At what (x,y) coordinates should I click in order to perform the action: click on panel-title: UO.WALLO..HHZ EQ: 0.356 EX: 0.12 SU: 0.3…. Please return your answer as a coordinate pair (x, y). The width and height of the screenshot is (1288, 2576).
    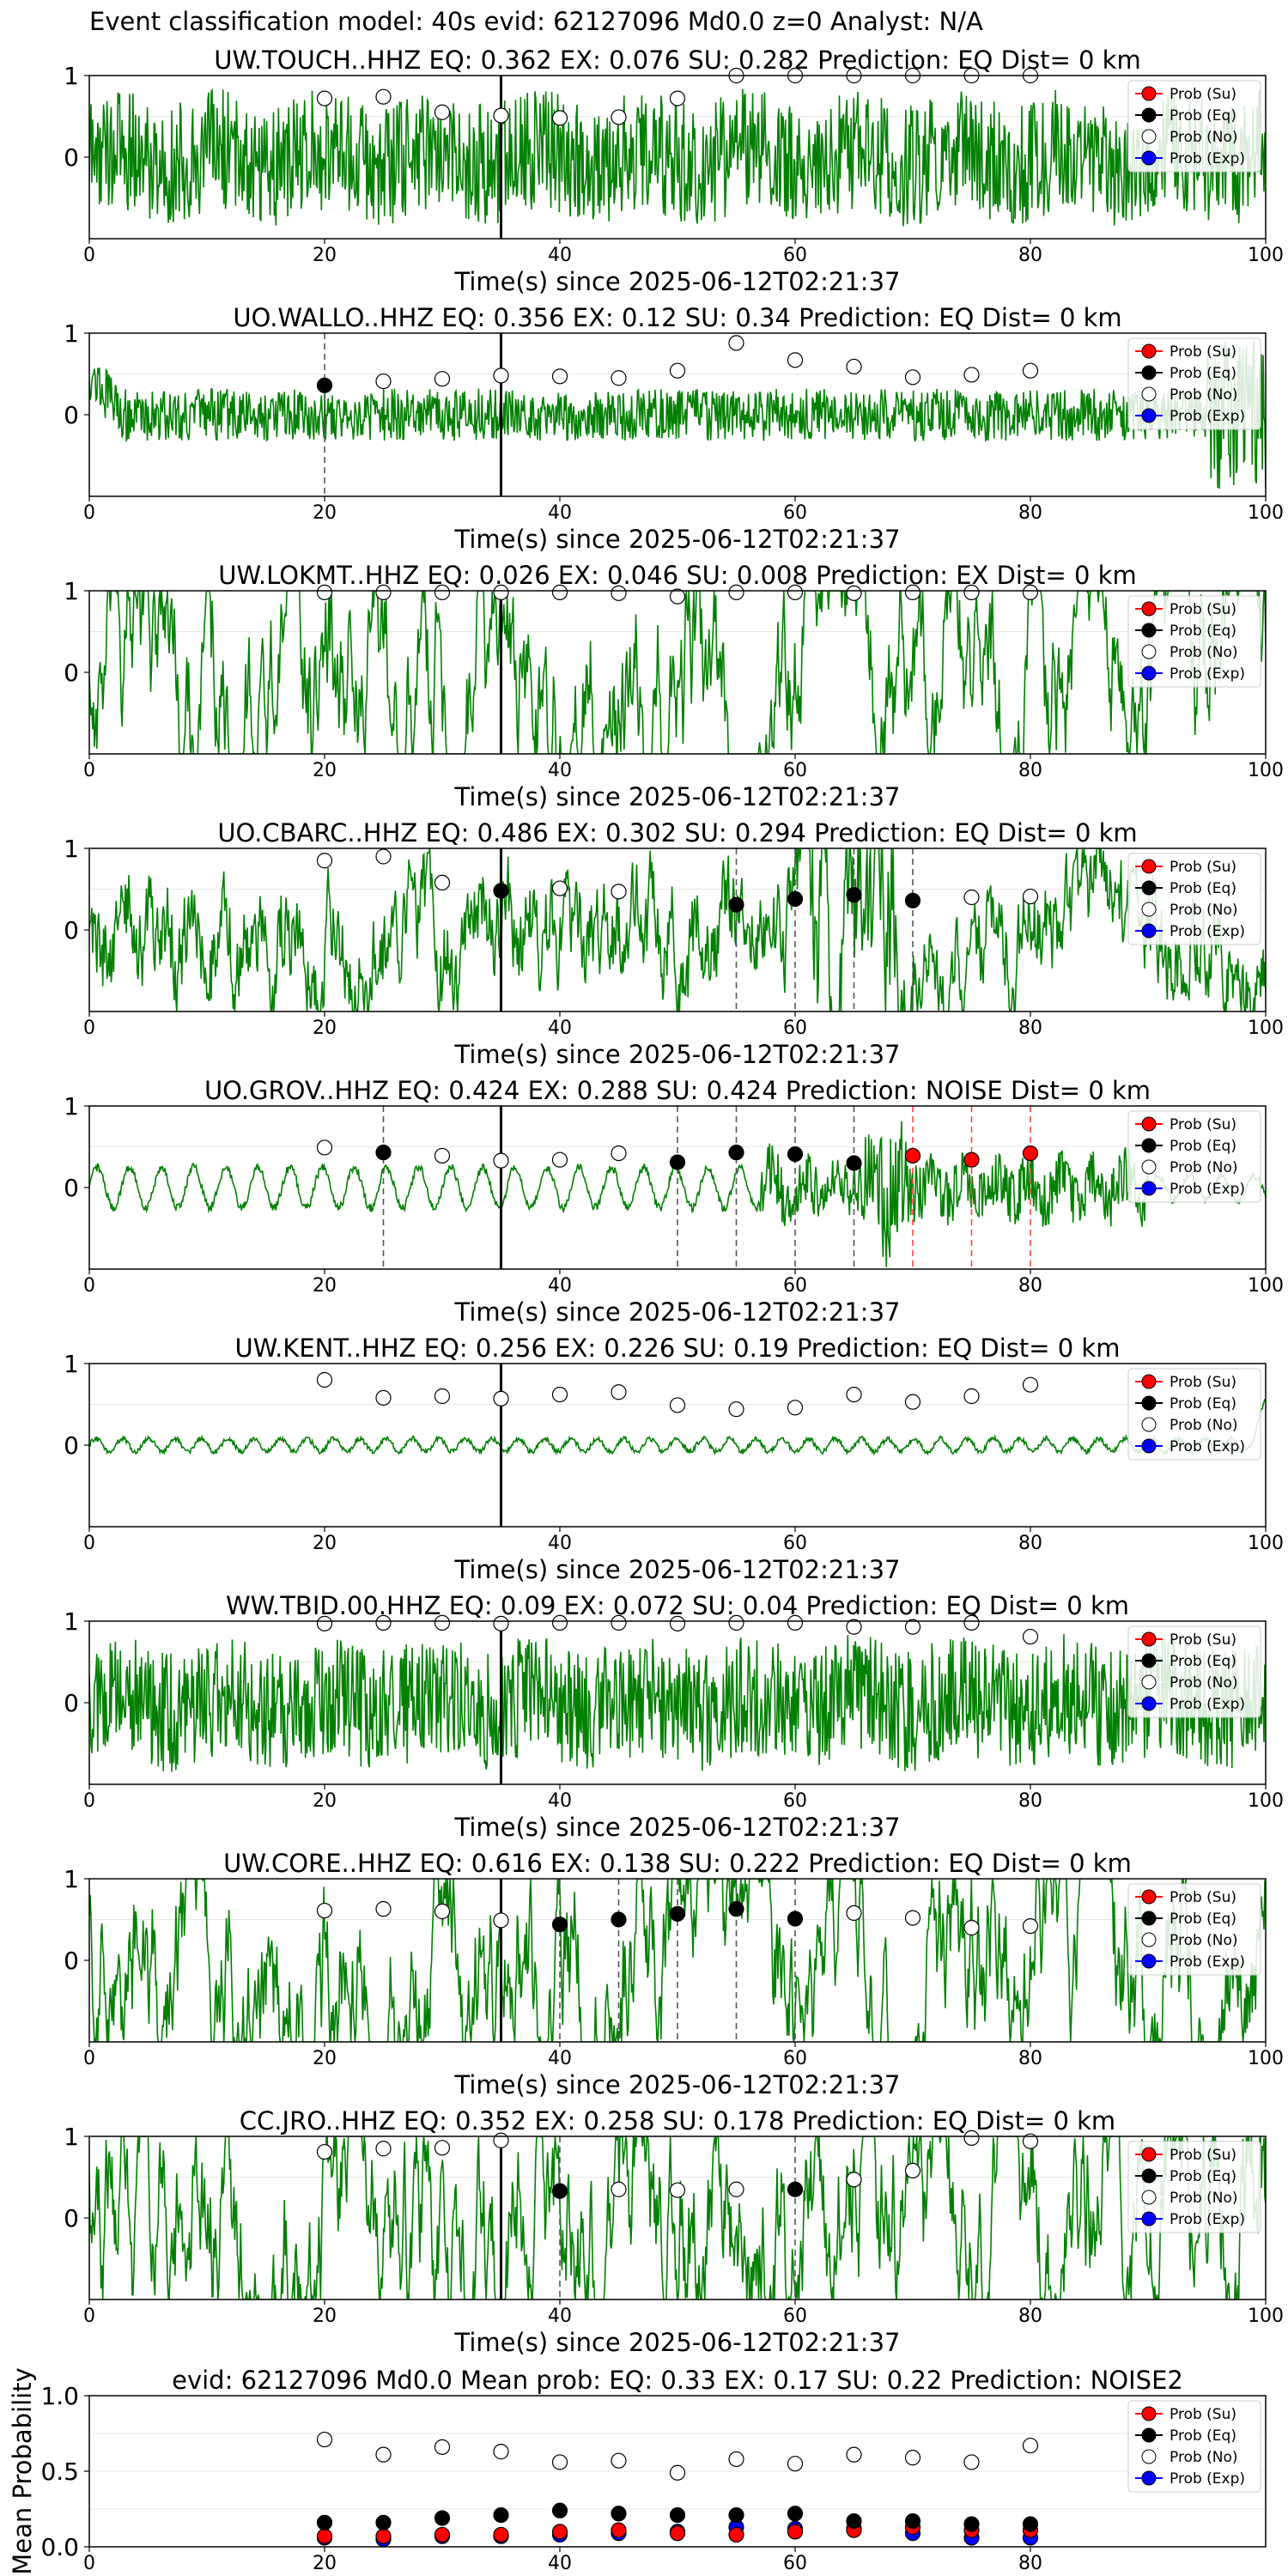
    Looking at the image, I should click on (677, 317).